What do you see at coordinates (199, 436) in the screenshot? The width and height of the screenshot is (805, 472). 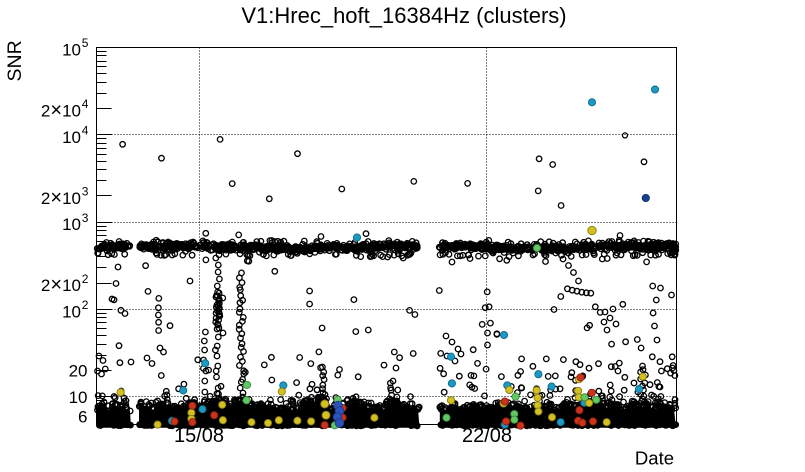 I see `svg-text: 15/08` at bounding box center [199, 436].